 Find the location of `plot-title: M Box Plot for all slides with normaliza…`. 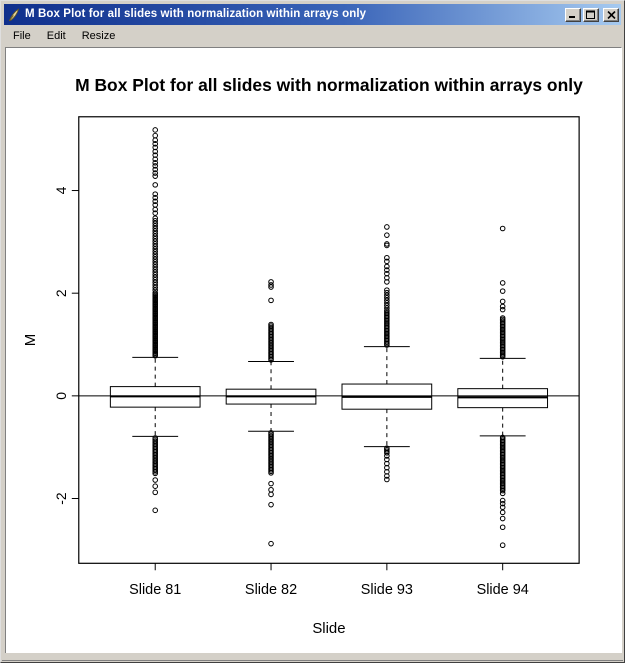

plot-title: M Box Plot for all slides with normaliza… is located at coordinates (329, 85).